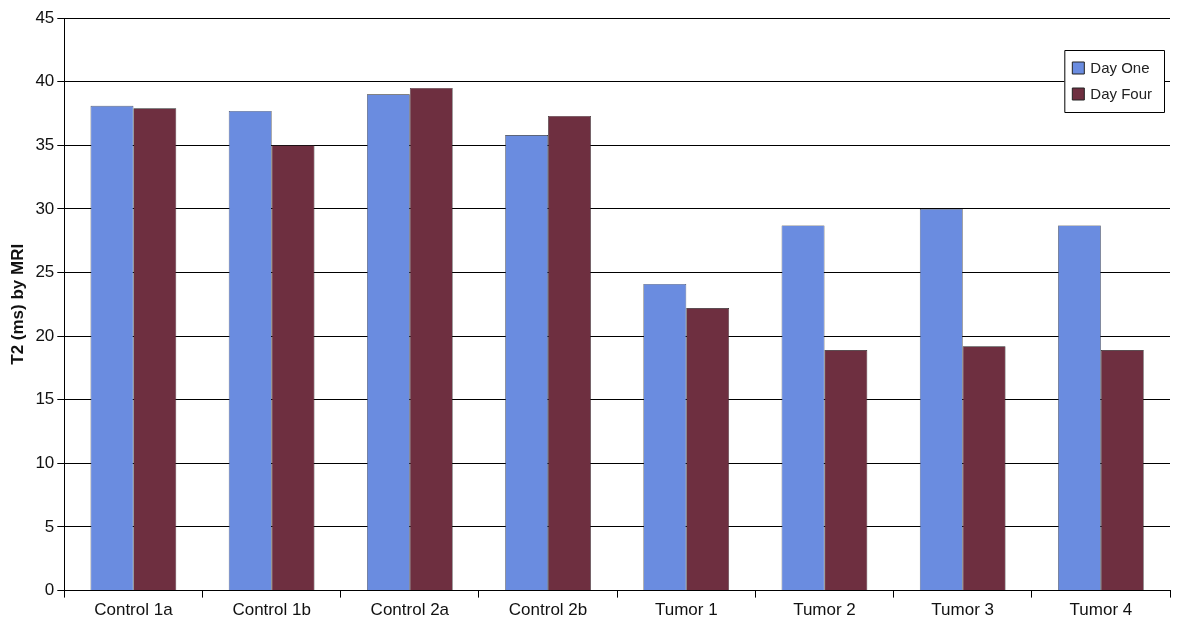 This screenshot has height=628, width=1180. Describe the element at coordinates (45, 399) in the screenshot. I see `y-tick-label: 15` at that location.